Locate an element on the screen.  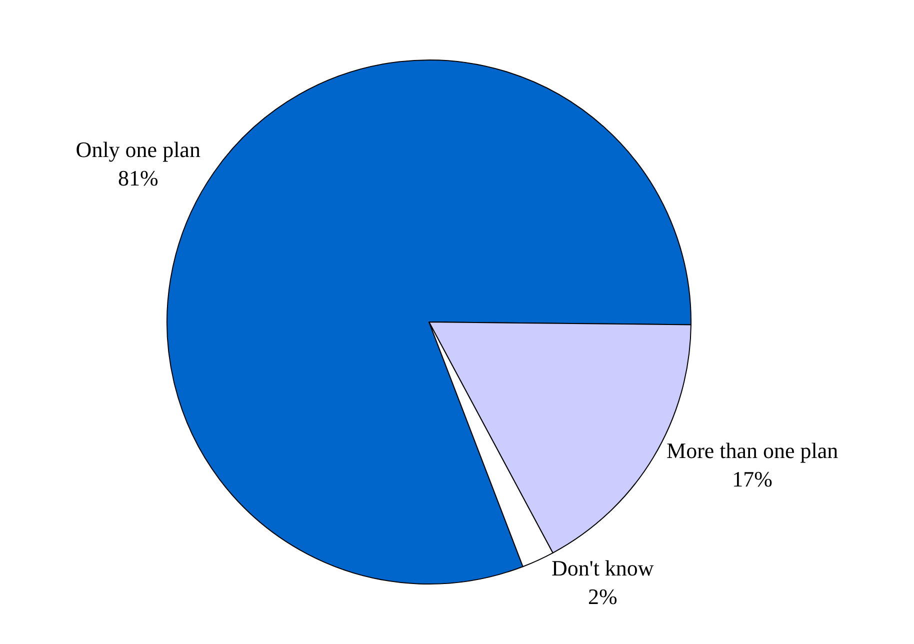
data-label: 17% is located at coordinates (752, 479).